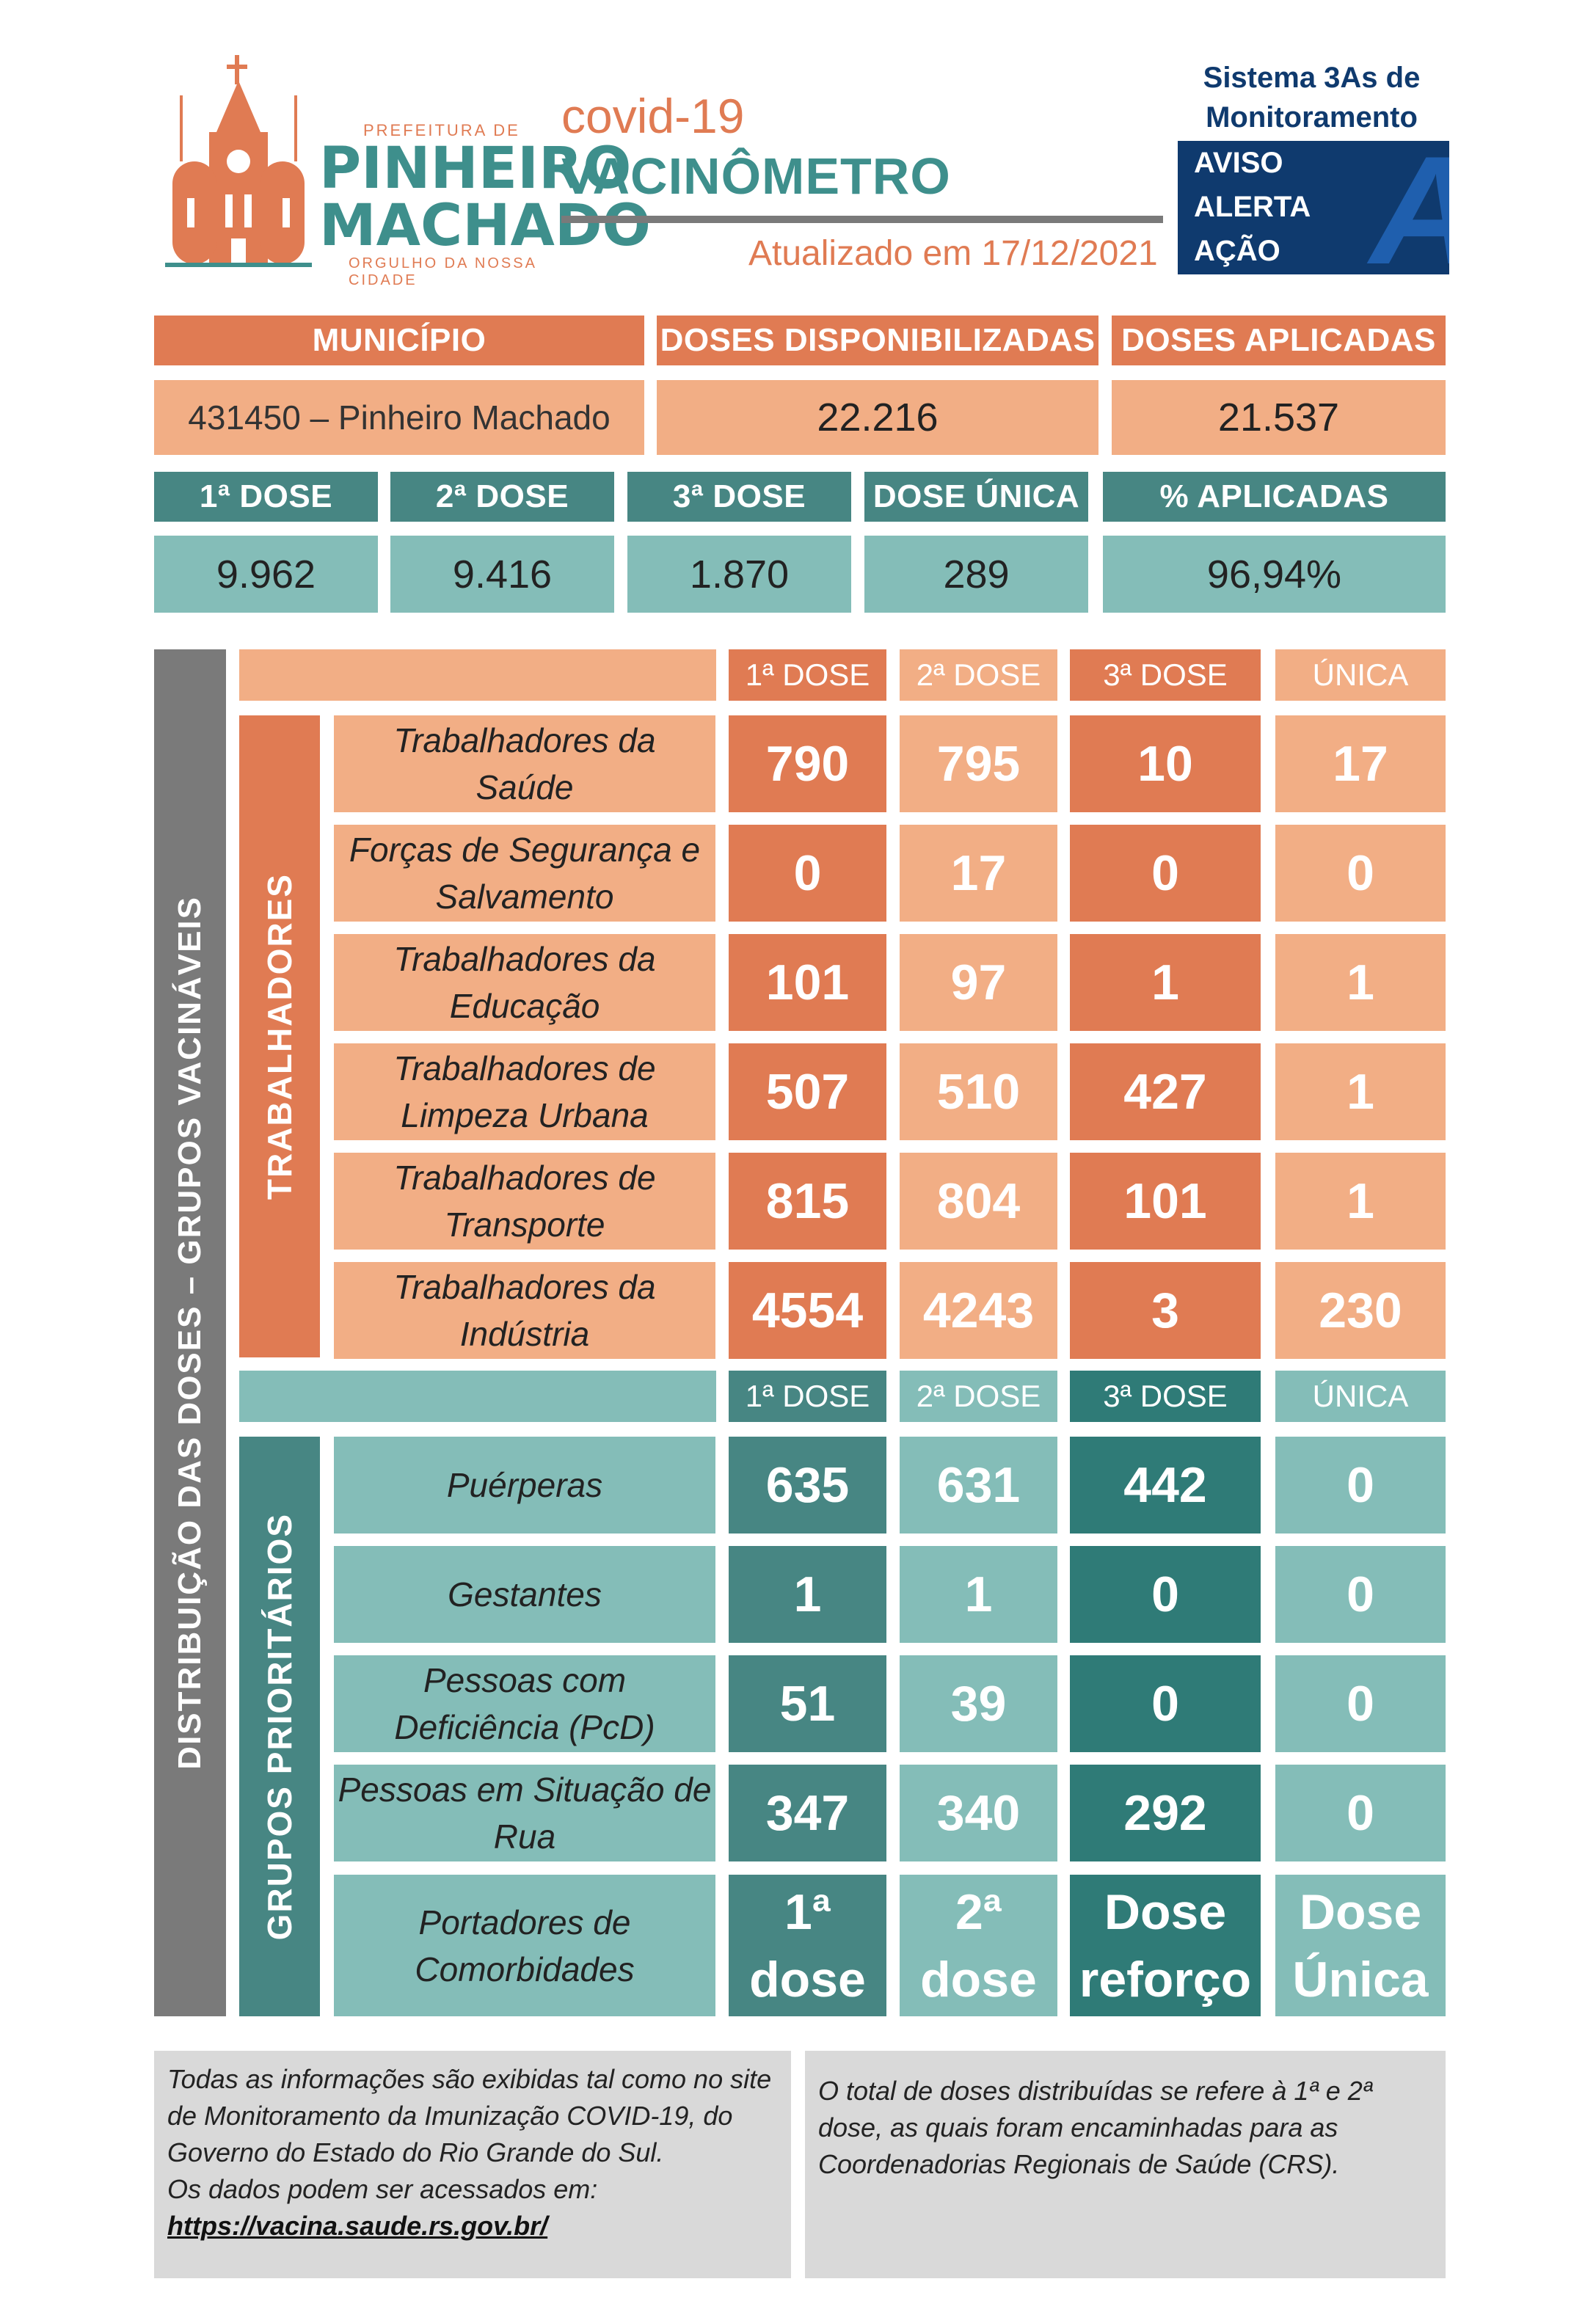 This screenshot has height=2312, width=1596. Describe the element at coordinates (524, 1091) in the screenshot. I see `trab-row-label: Trabalhadores de Limpeza Urbana` at that location.